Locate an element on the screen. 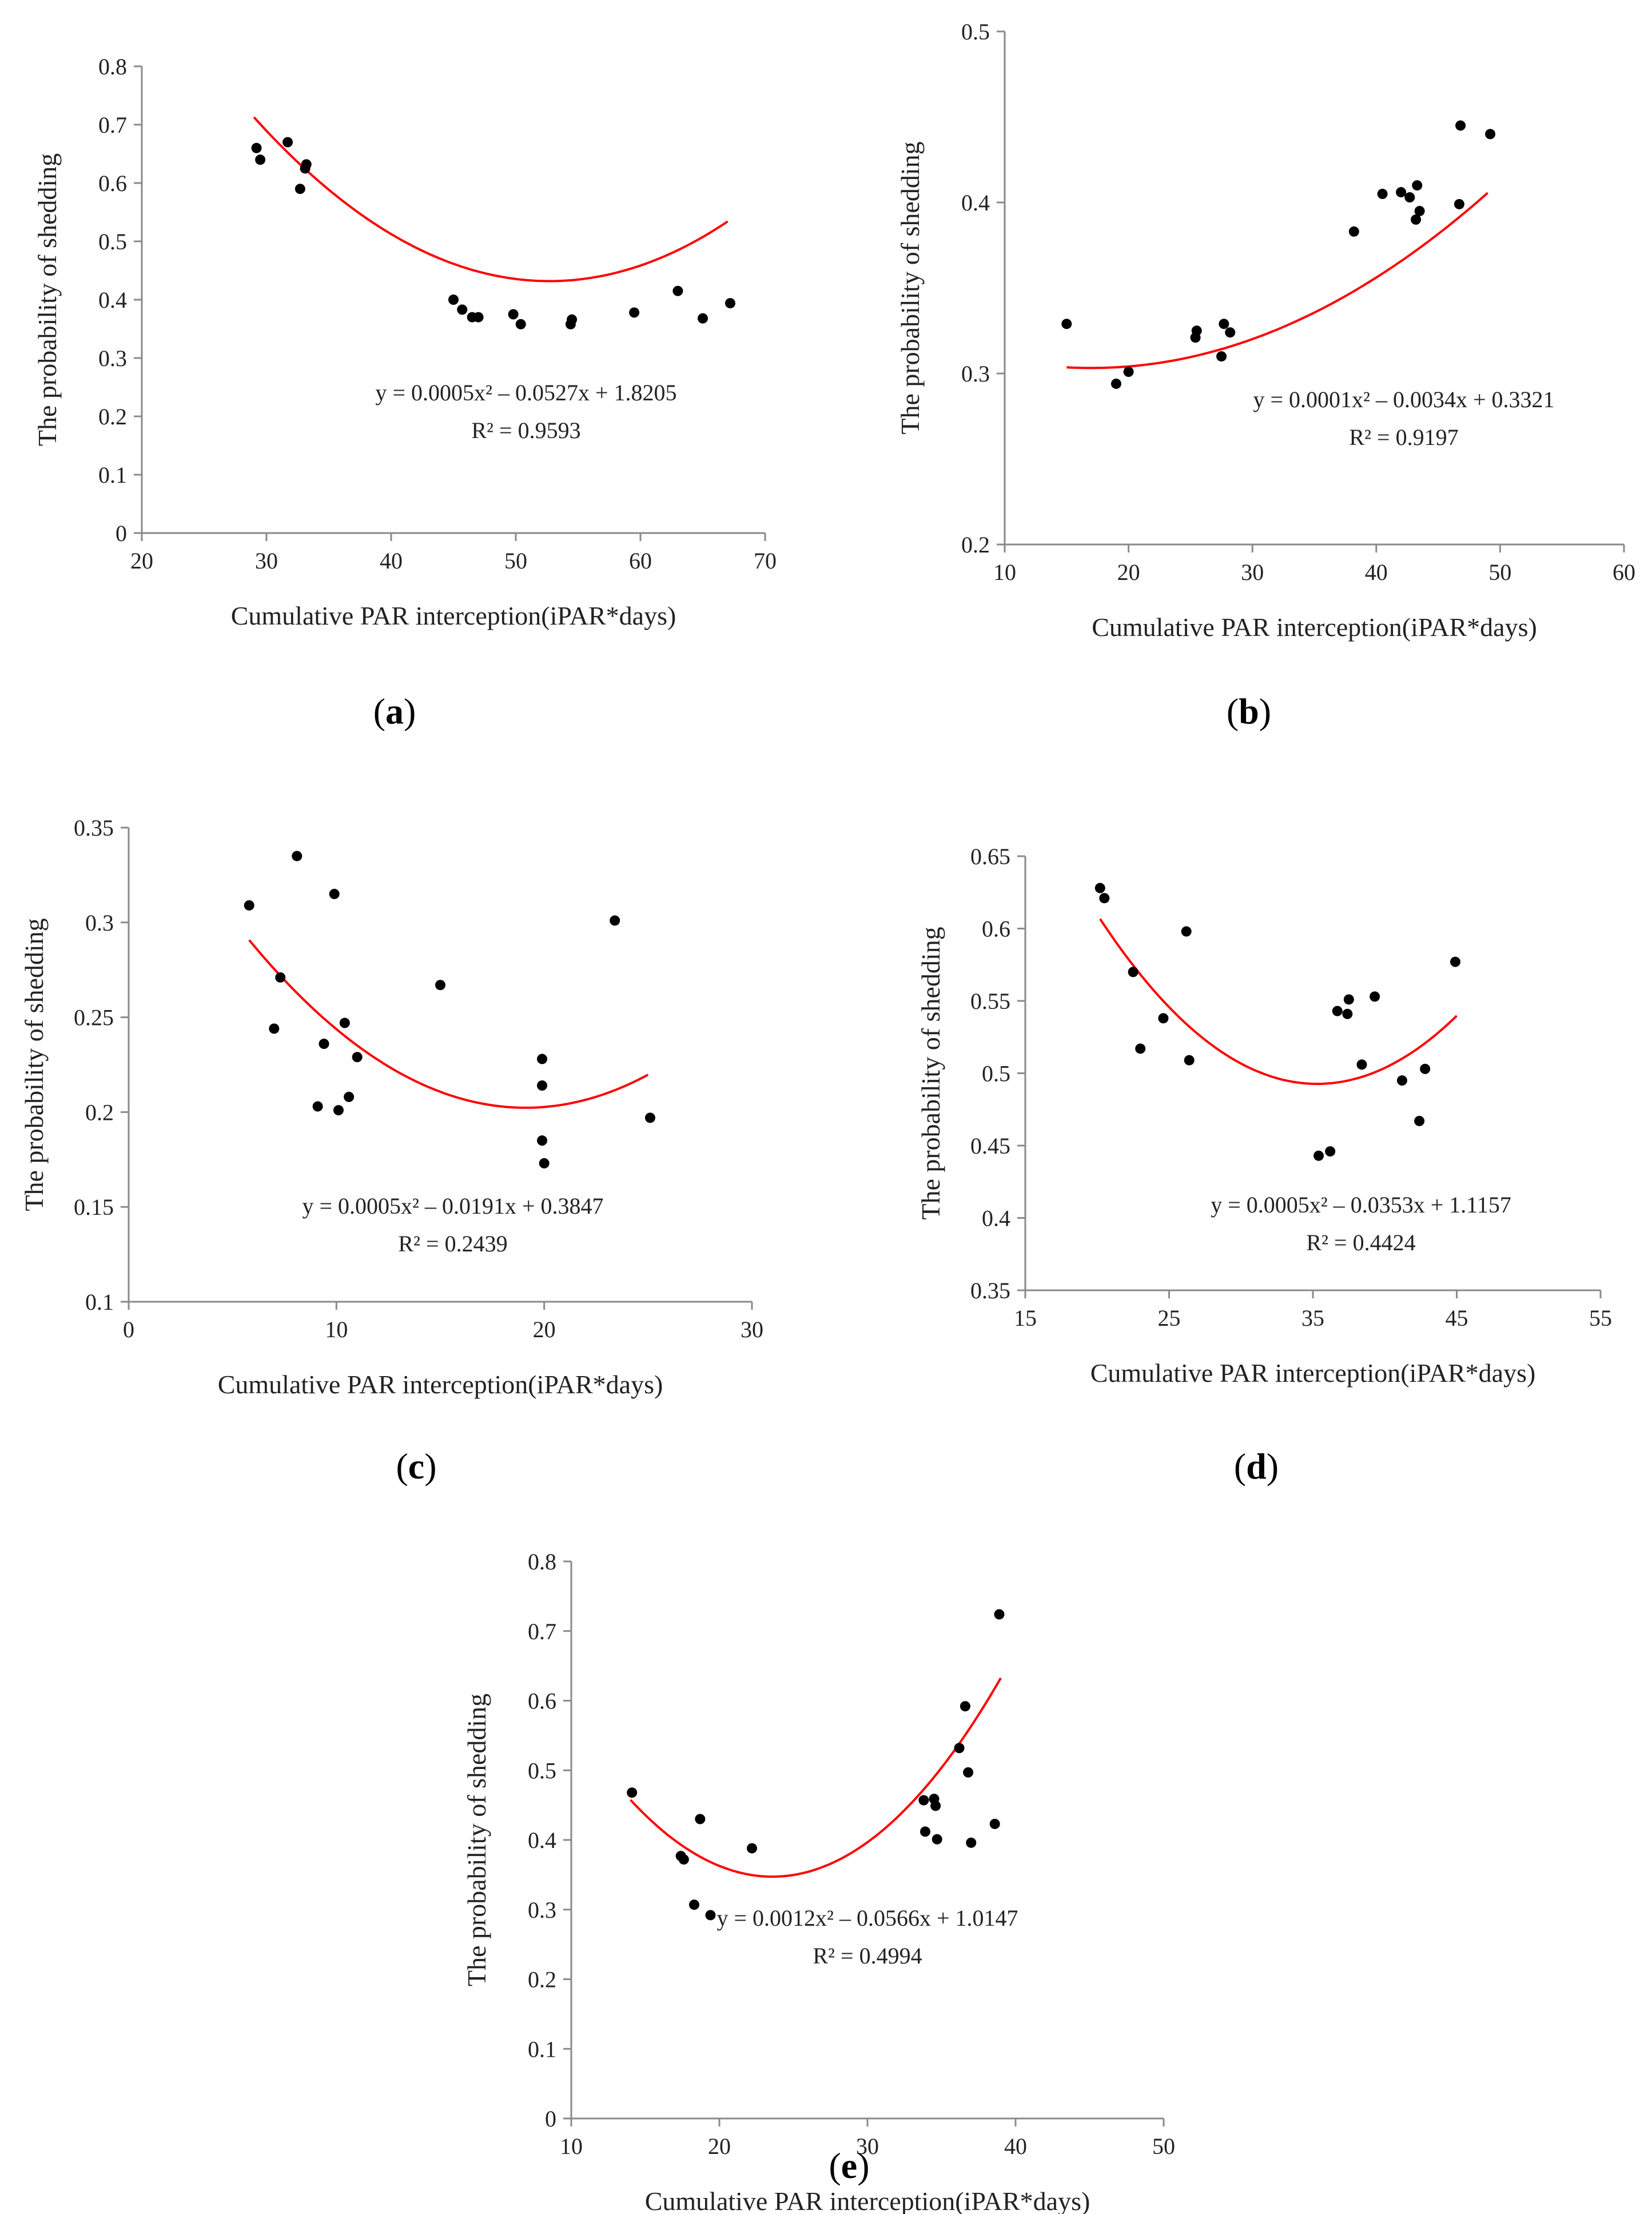  x-tick-label: 55 is located at coordinates (1601, 1318).